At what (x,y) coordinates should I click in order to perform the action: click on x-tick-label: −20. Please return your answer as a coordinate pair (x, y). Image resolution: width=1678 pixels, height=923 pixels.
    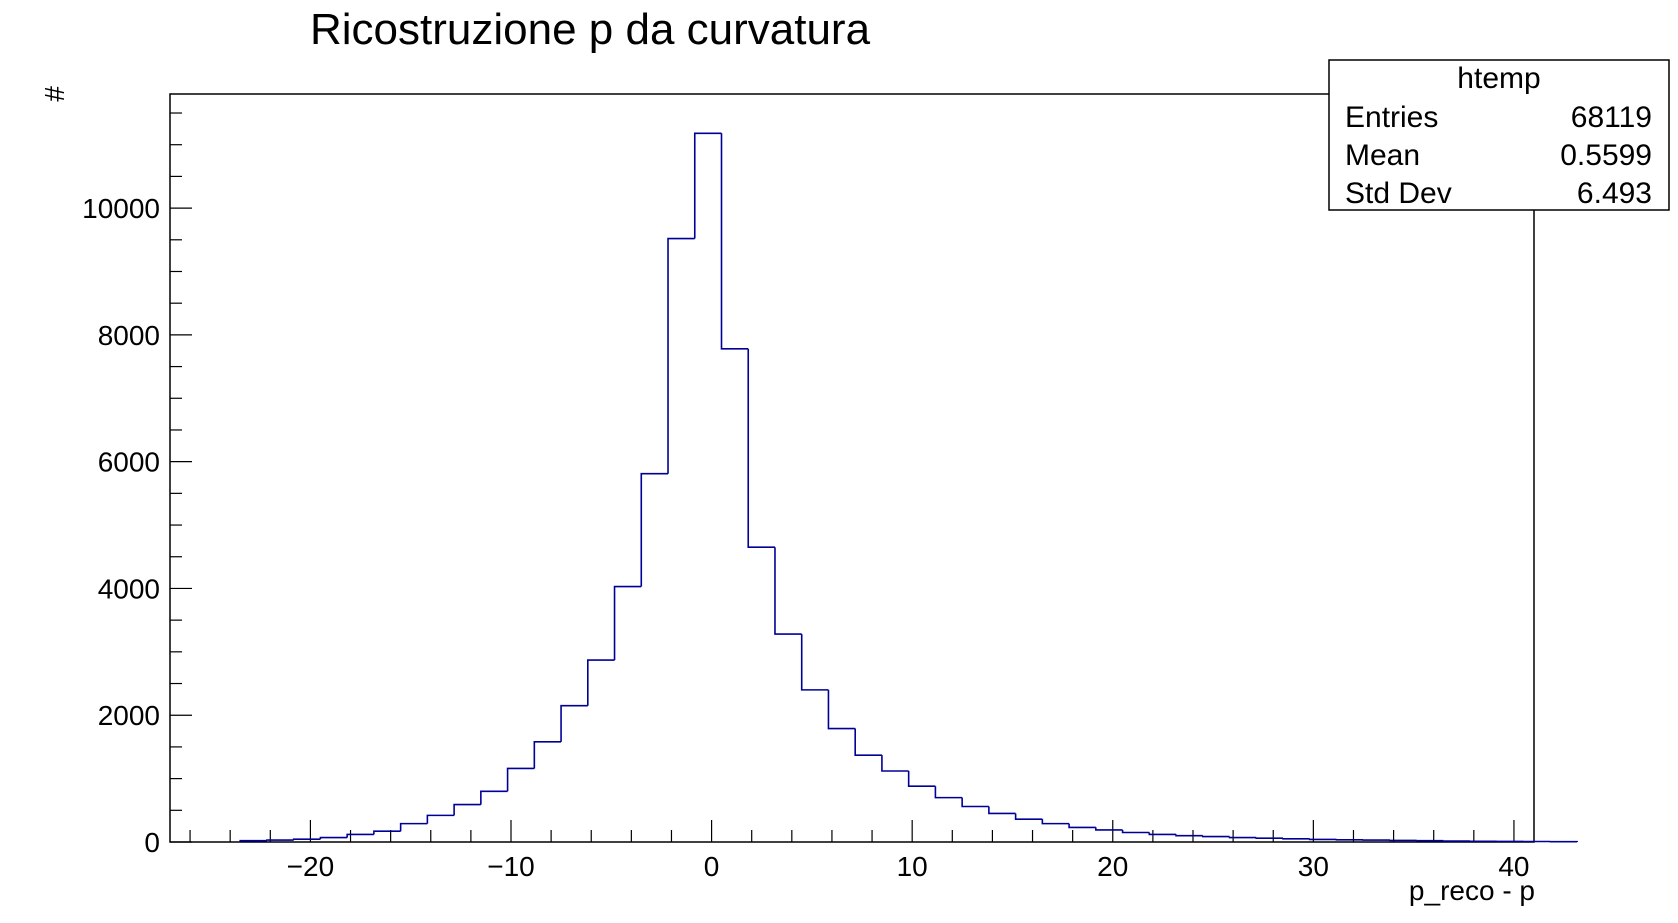
    Looking at the image, I should click on (311, 866).